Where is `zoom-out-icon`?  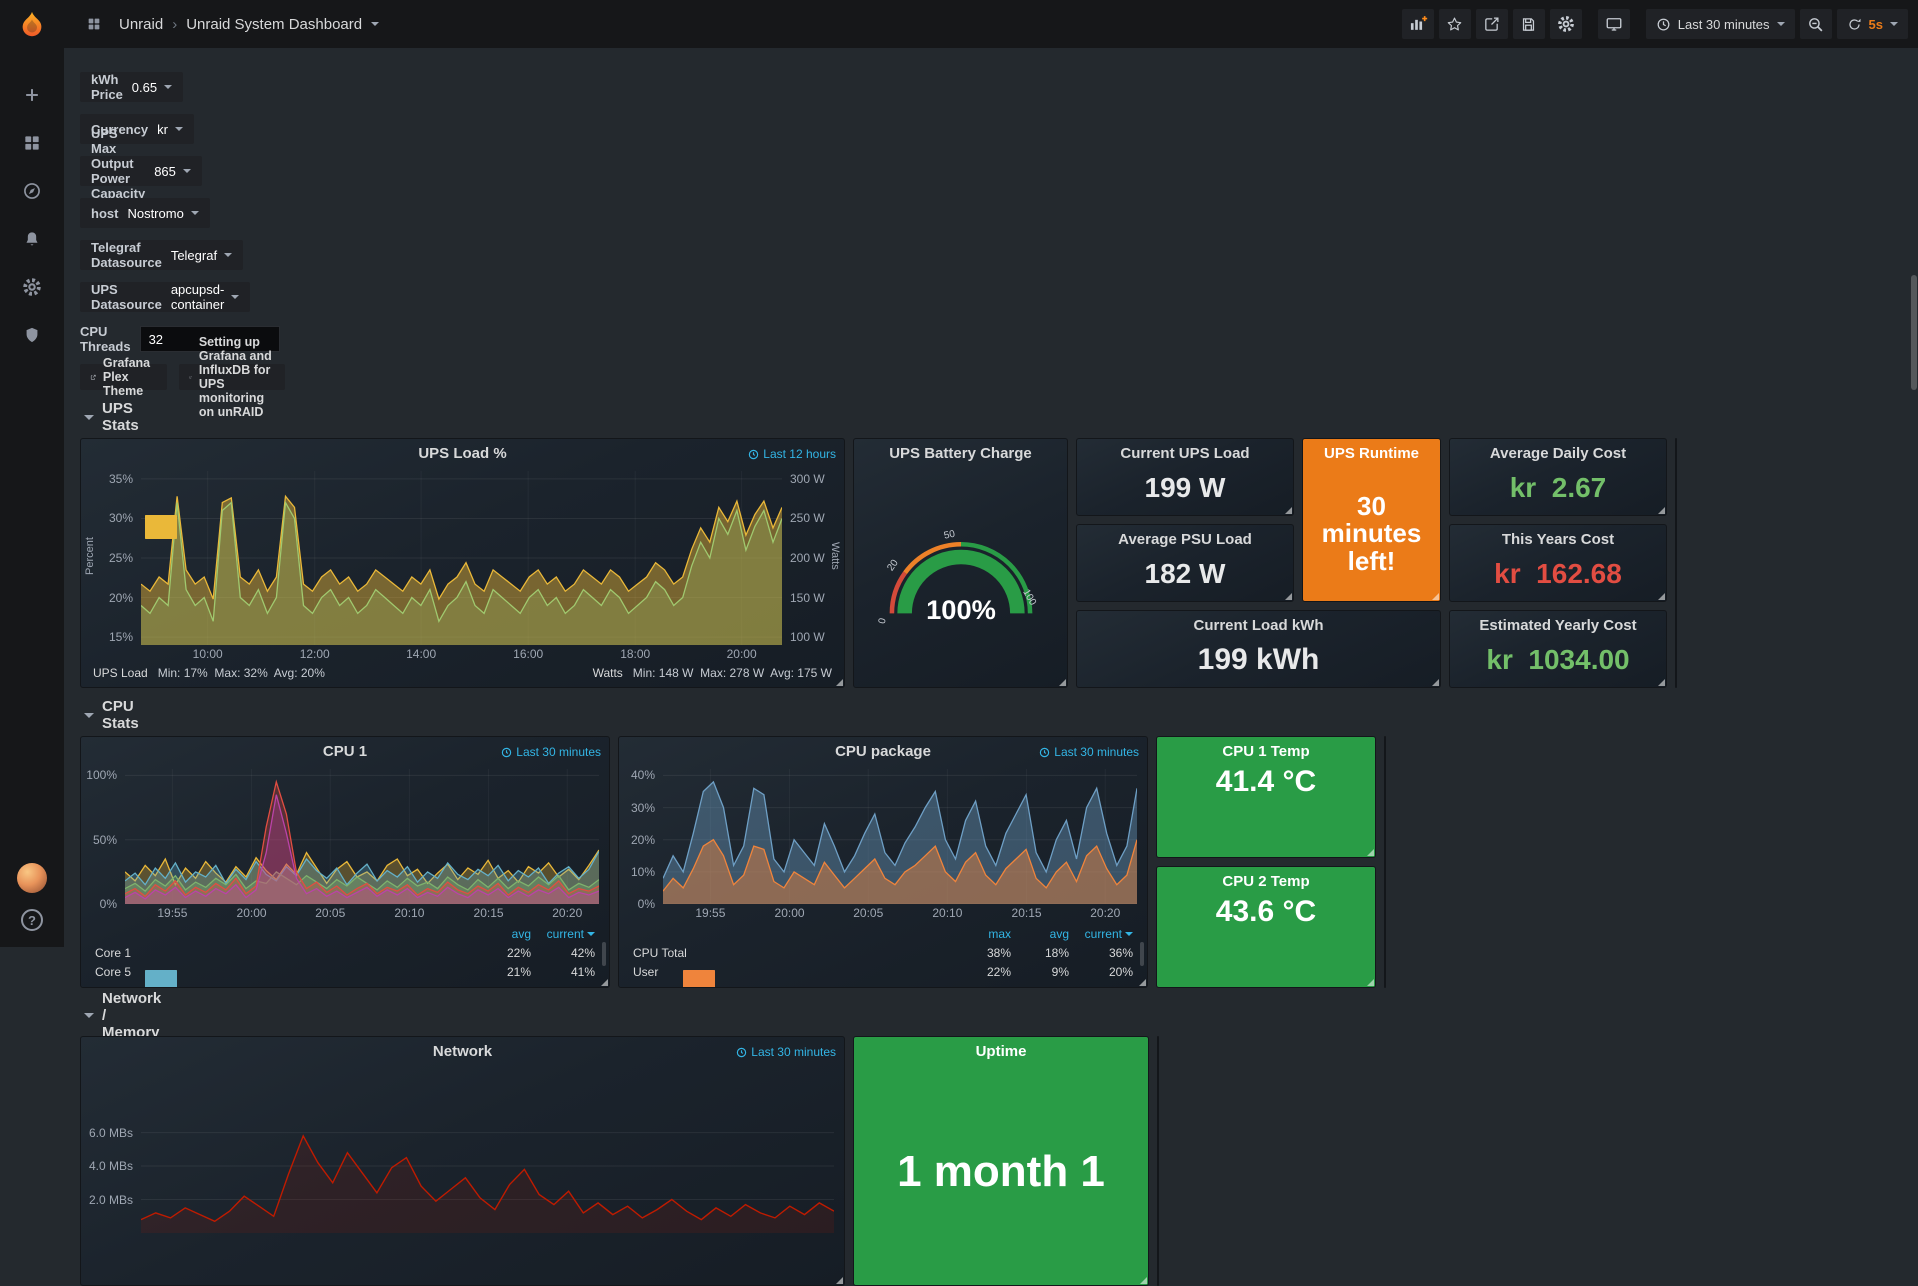
zoom-out-icon is located at coordinates (1816, 24).